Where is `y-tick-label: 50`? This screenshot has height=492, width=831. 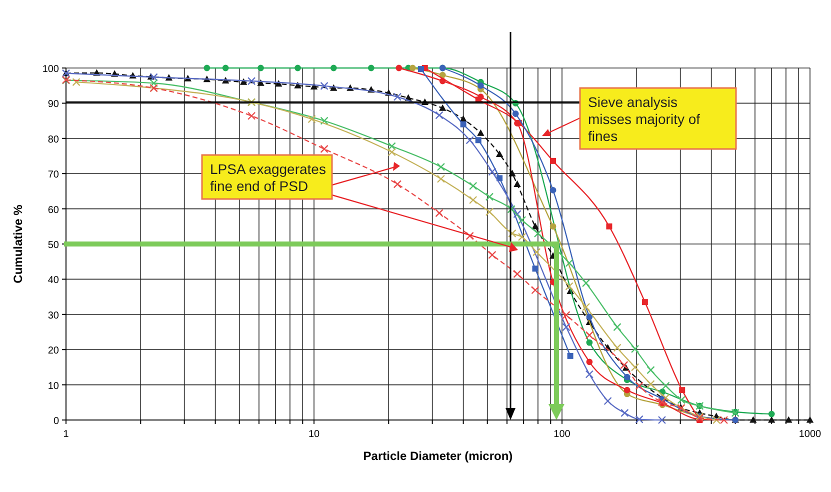 y-tick-label: 50 is located at coordinates (54, 245).